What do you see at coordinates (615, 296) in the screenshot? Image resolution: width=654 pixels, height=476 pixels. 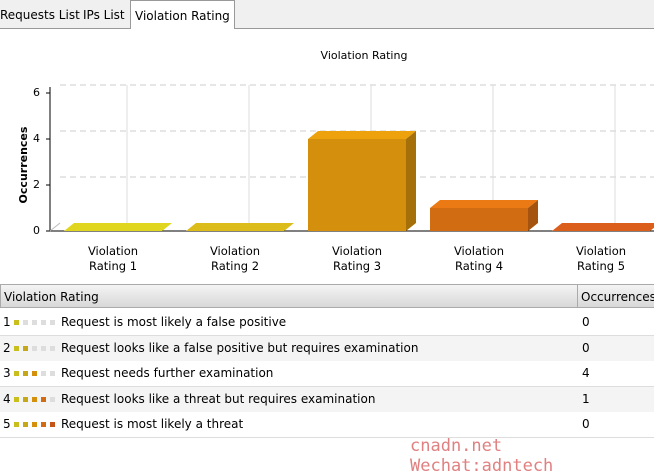 I see `column-header: Occurrences` at bounding box center [615, 296].